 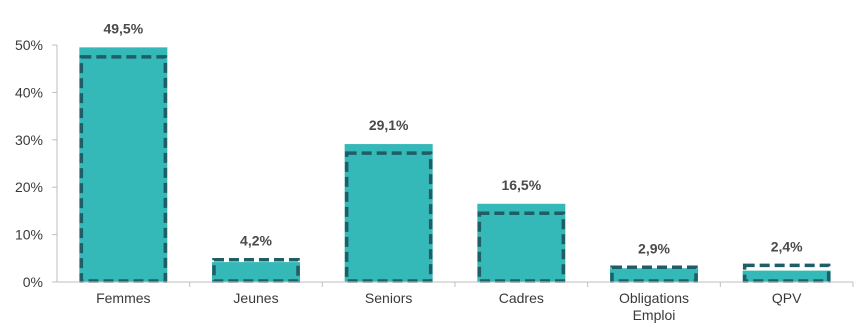 What do you see at coordinates (29, 140) in the screenshot?
I see `y-tick-label: 30%` at bounding box center [29, 140].